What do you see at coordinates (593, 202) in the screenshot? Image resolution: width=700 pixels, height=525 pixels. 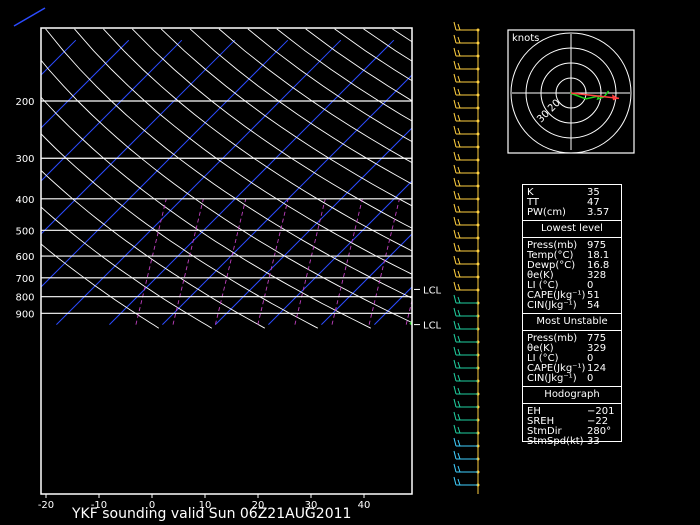 I see `stat-value: 47` at bounding box center [593, 202].